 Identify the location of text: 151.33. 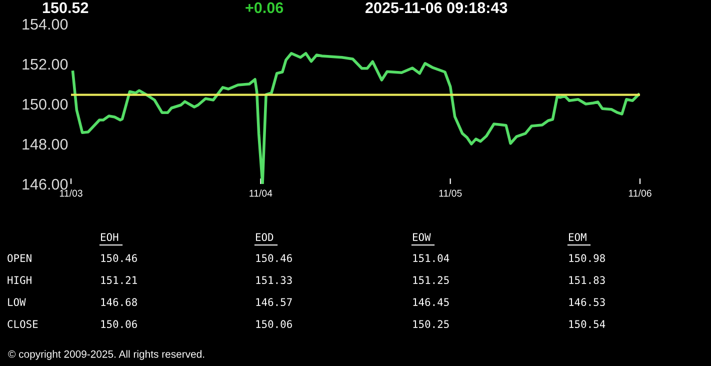
(274, 280).